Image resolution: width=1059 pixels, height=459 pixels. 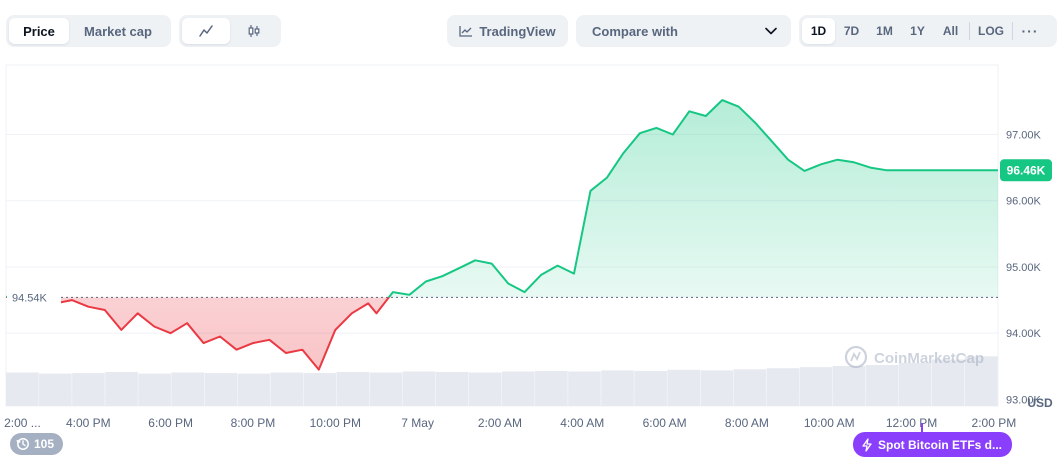 What do you see at coordinates (335, 423) in the screenshot?
I see `x-tick-label: 10:00 PM` at bounding box center [335, 423].